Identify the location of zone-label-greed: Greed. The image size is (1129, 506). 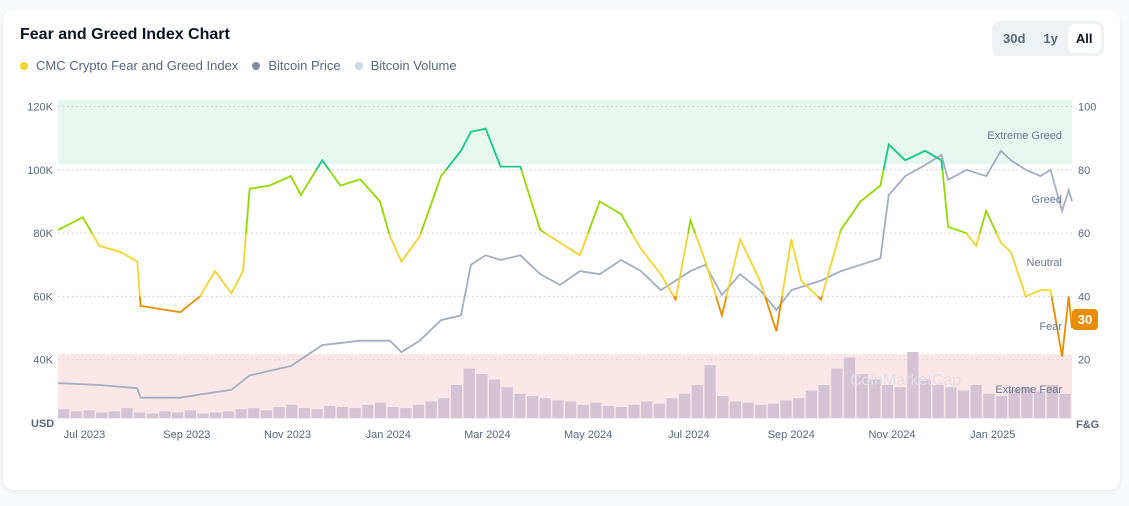
(1046, 200).